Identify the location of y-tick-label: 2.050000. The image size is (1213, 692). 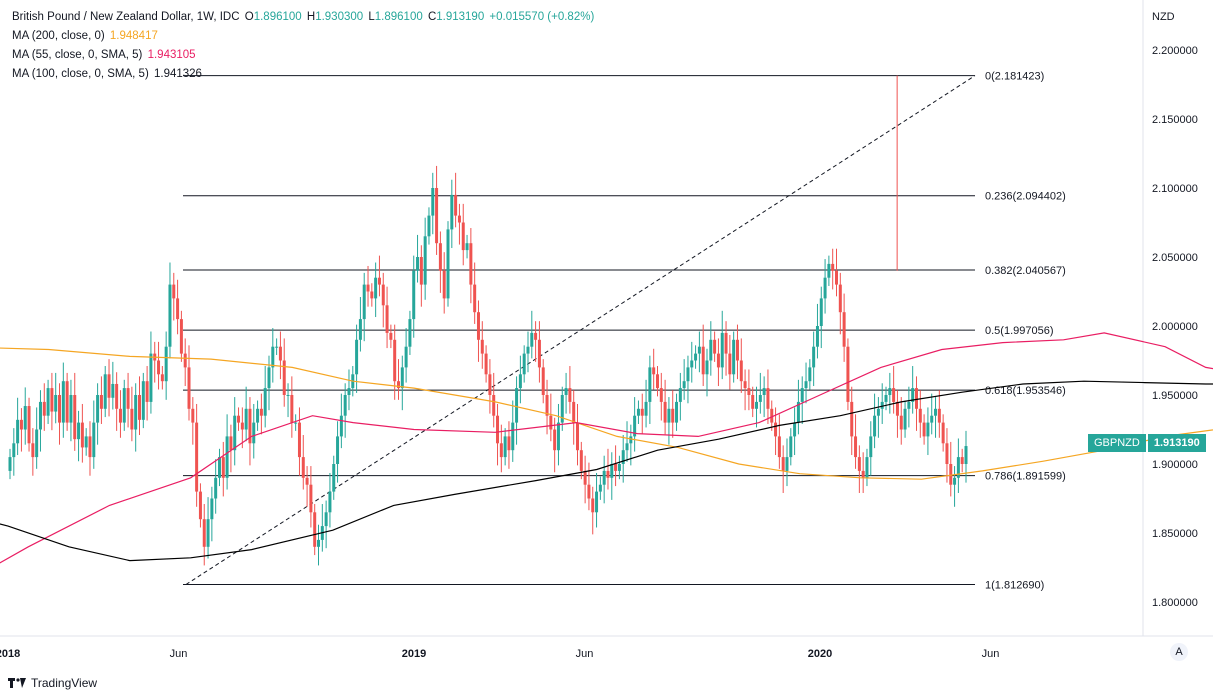
(1175, 258).